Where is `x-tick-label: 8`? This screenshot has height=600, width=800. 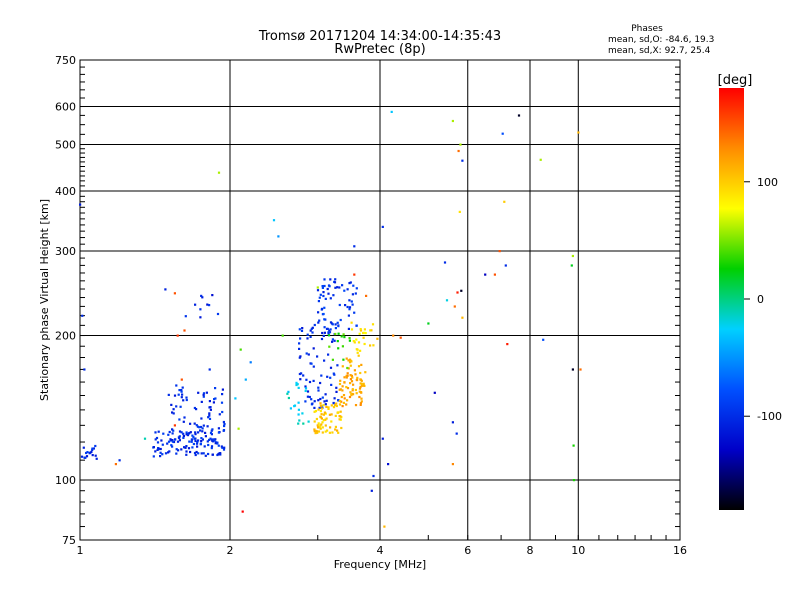 x-tick-label: 8 is located at coordinates (530, 550).